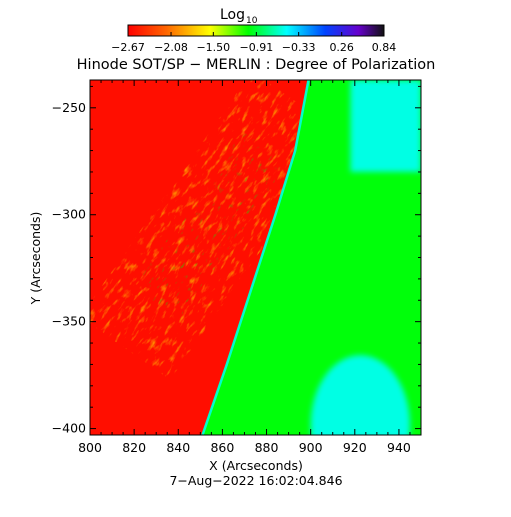  Describe the element at coordinates (299, 47) in the screenshot. I see `colorbar-tick-label: −0.33` at that location.